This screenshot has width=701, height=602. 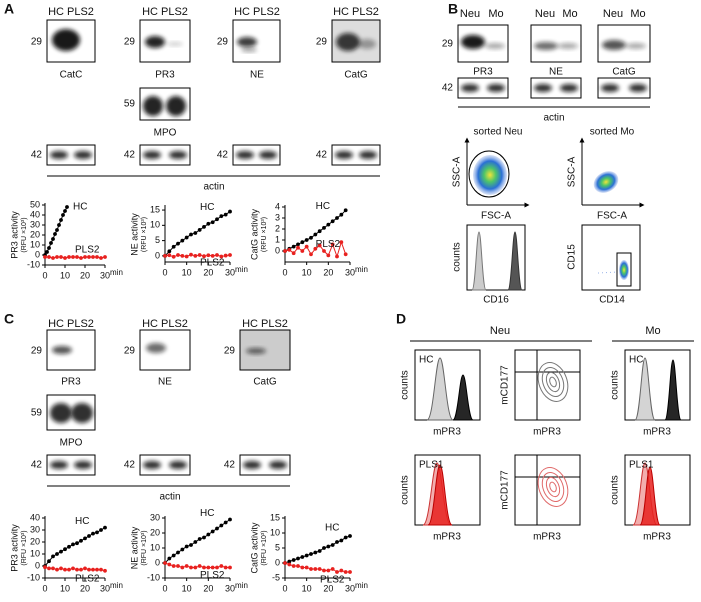 I want to click on blot-frame, so click(x=624, y=88).